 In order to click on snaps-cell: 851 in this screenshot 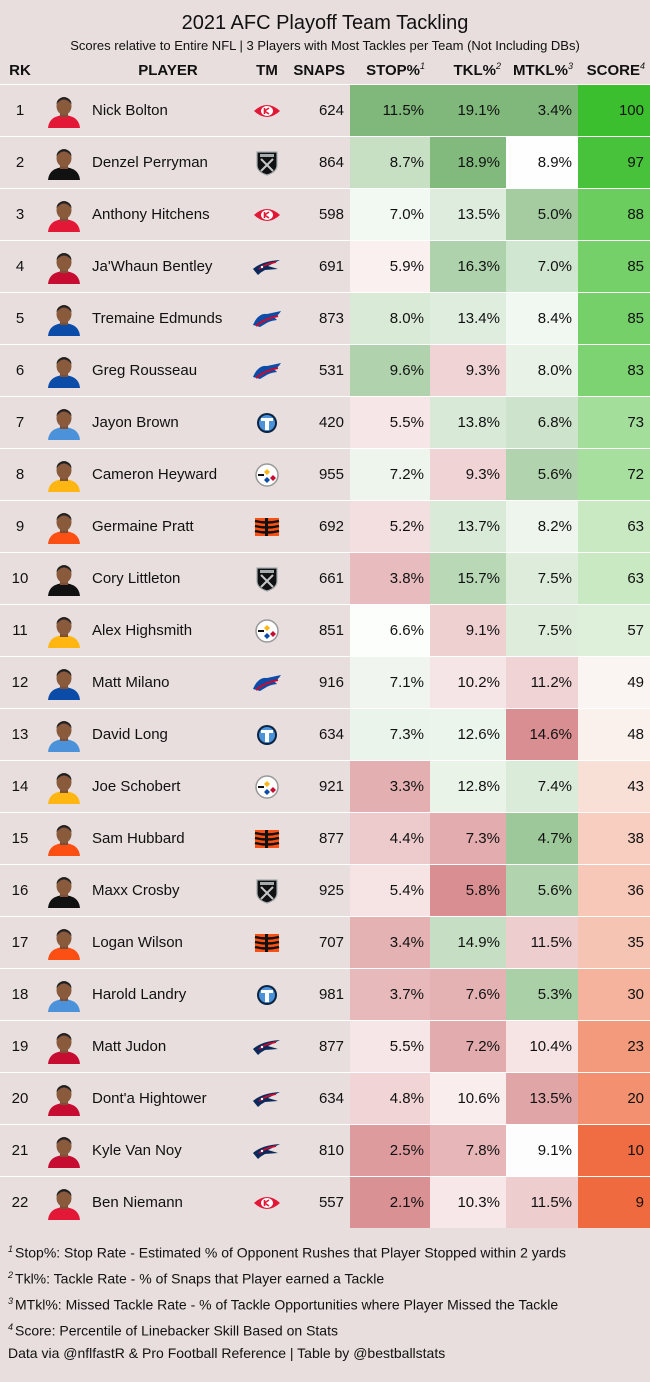, I will do `click(320, 630)`.